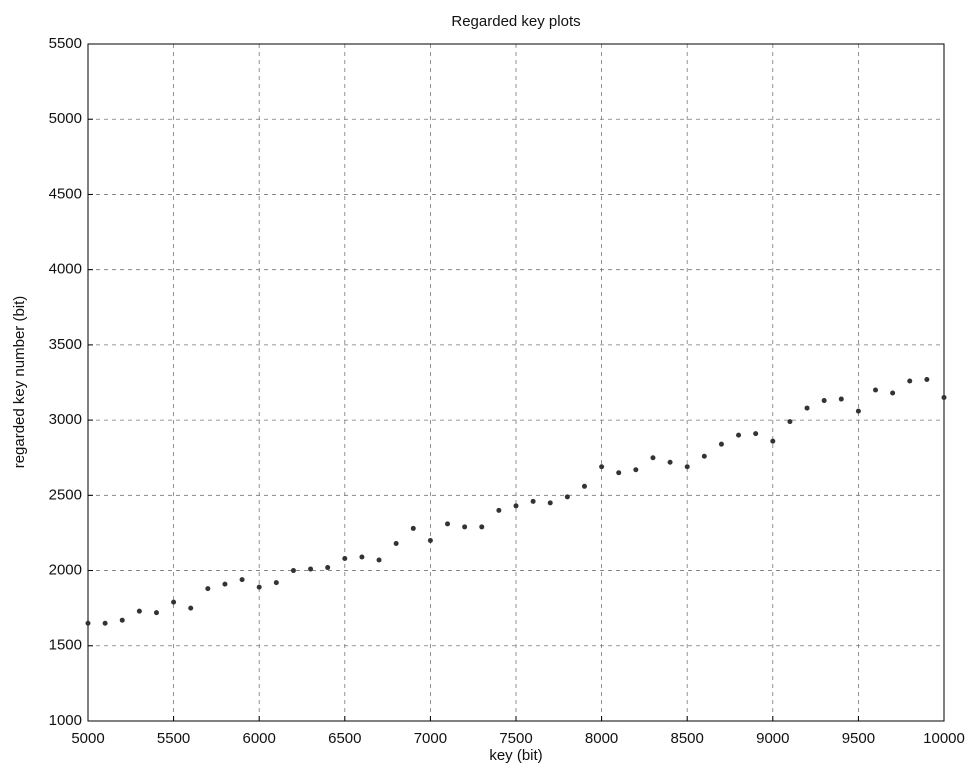 This screenshot has width=977, height=771. What do you see at coordinates (65, 720) in the screenshot?
I see `y-tick-label: 1000` at bounding box center [65, 720].